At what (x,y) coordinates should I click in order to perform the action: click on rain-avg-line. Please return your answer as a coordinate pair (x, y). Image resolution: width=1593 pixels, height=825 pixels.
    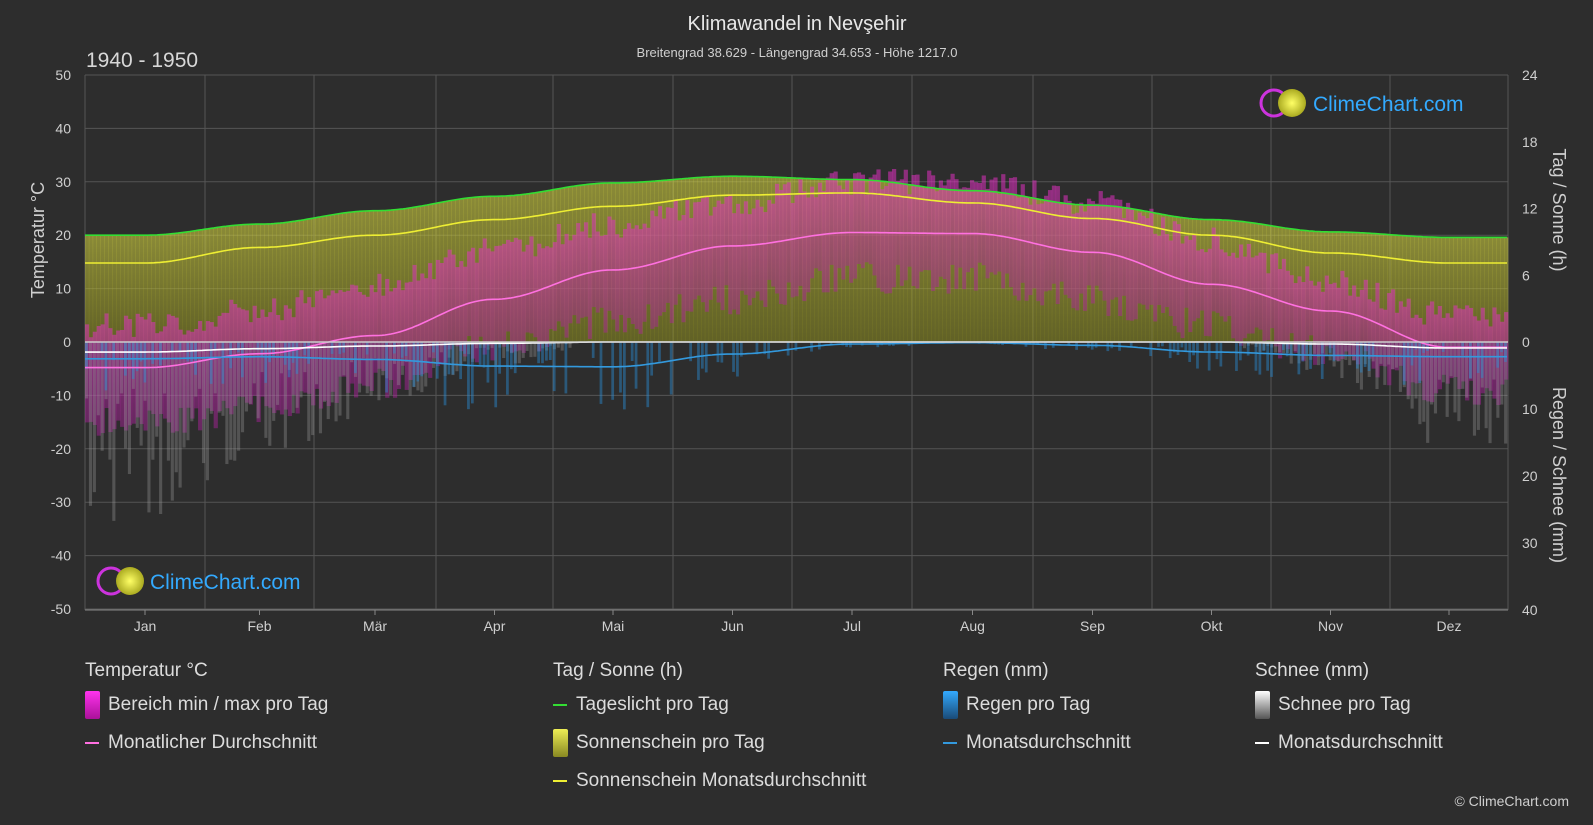
    Looking at the image, I should click on (796, 354).